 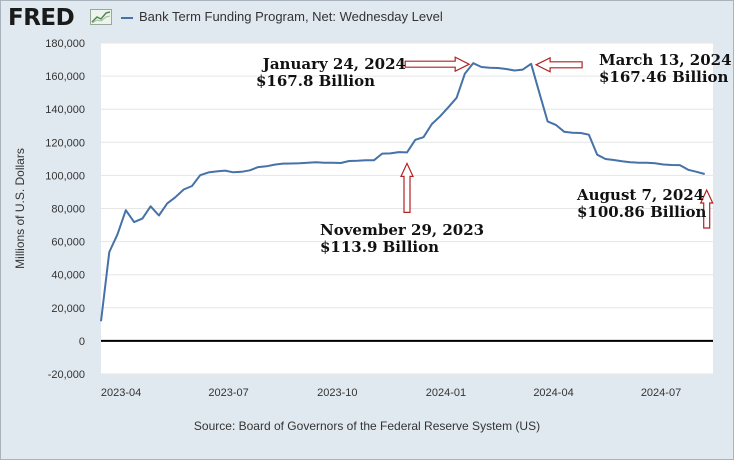 I want to click on annotation-value-mar: $167.46 Billion, so click(x=664, y=77).